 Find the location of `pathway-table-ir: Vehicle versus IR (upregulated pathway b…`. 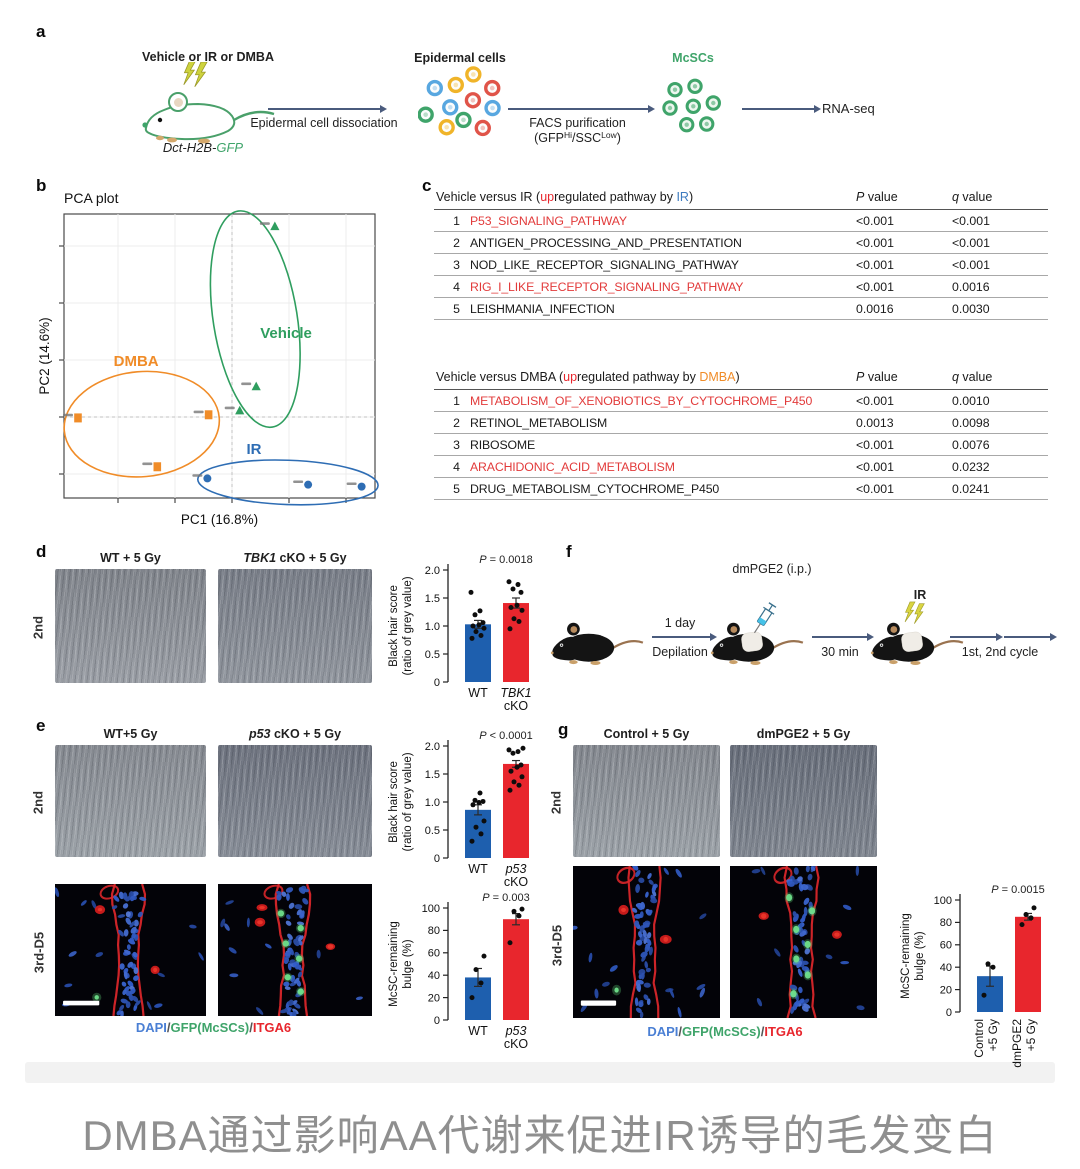

pathway-table-ir: Vehicle versus IR (upregulated pathway b… is located at coordinates (741, 255).